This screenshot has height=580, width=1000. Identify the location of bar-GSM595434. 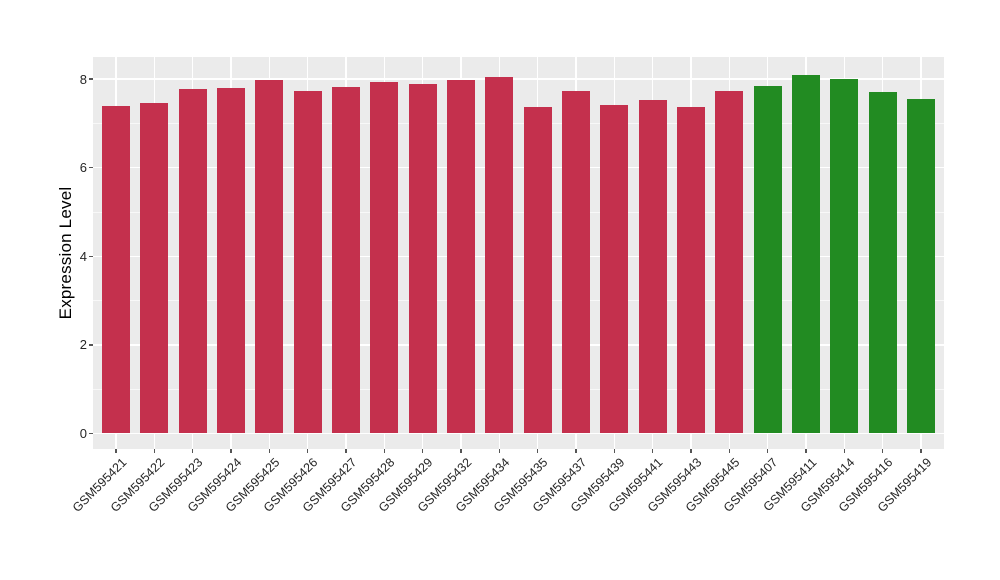
(499, 255).